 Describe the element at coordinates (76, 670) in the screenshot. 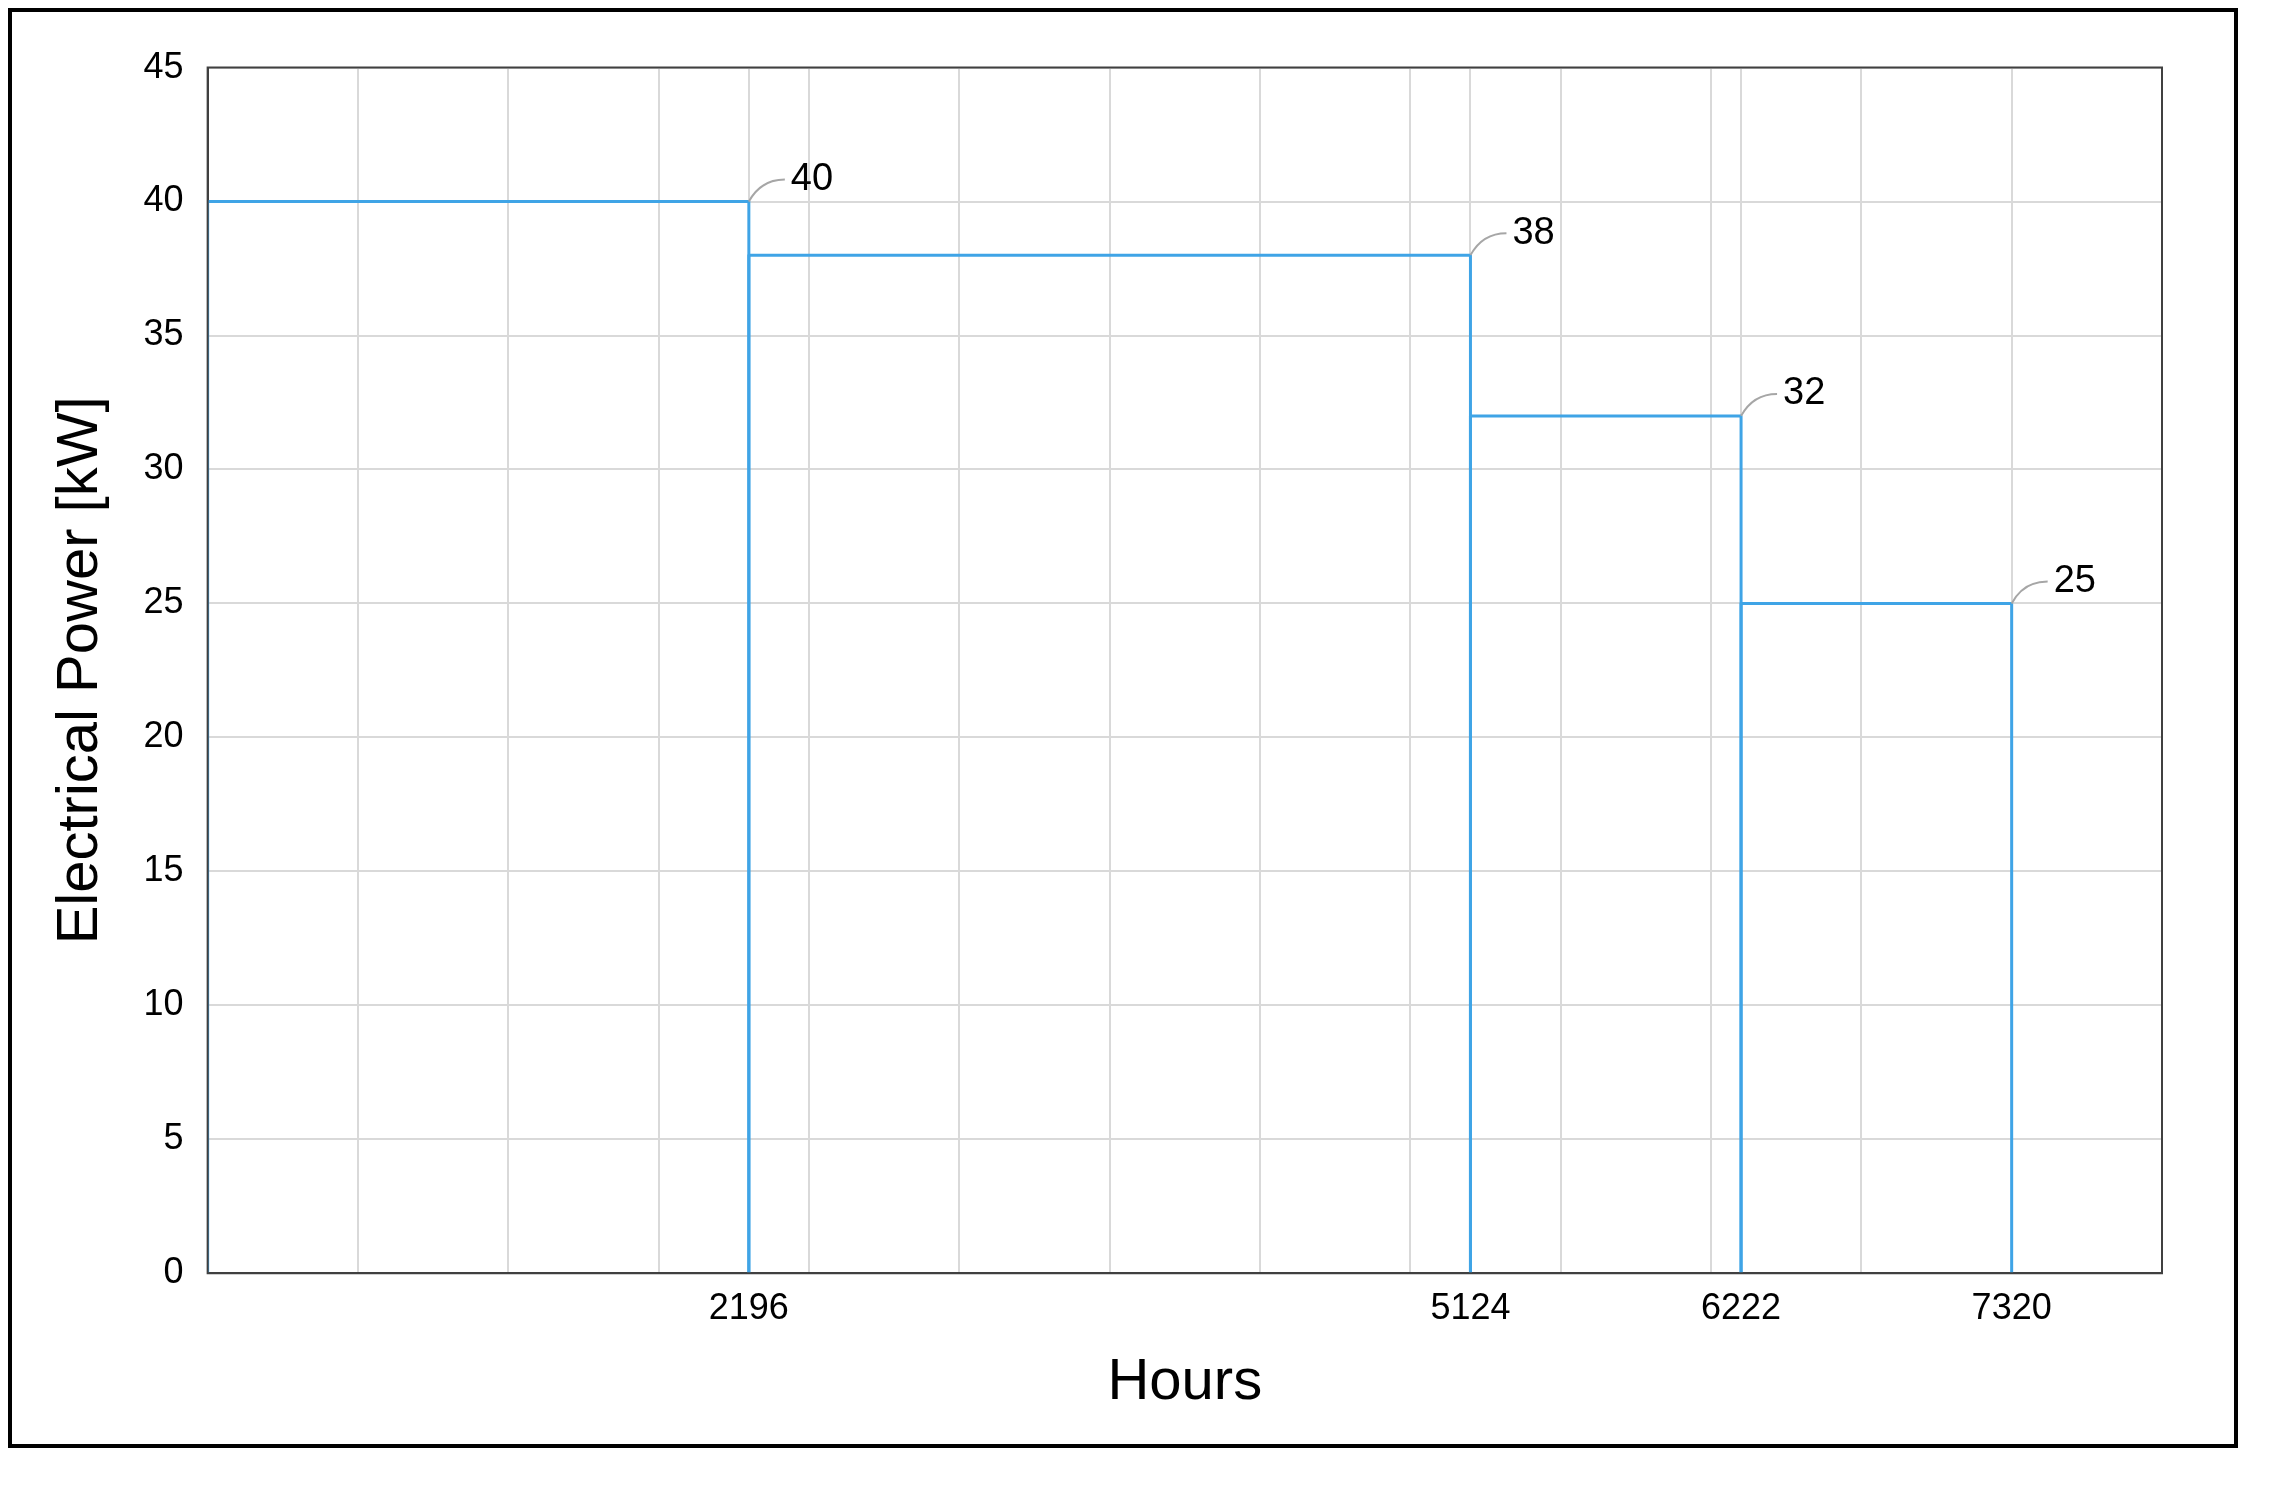

I see `y-axis-title: Electrical Power [kW]` at that location.